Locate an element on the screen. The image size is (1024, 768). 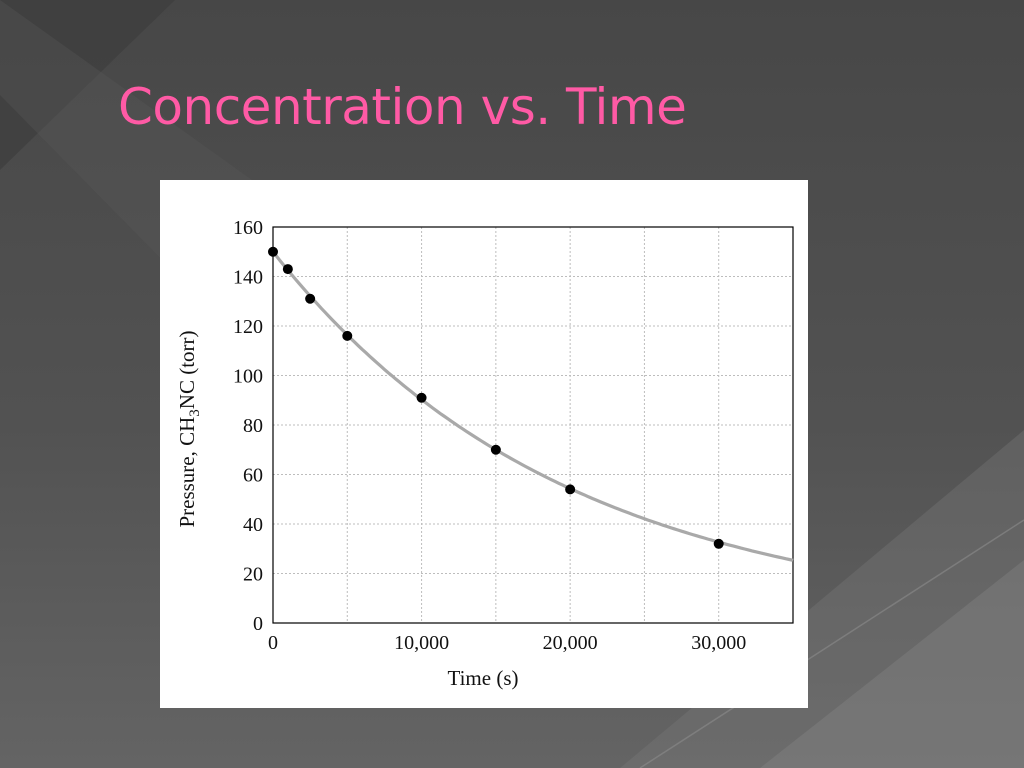
y-tick-label: 160 is located at coordinates (248, 228).